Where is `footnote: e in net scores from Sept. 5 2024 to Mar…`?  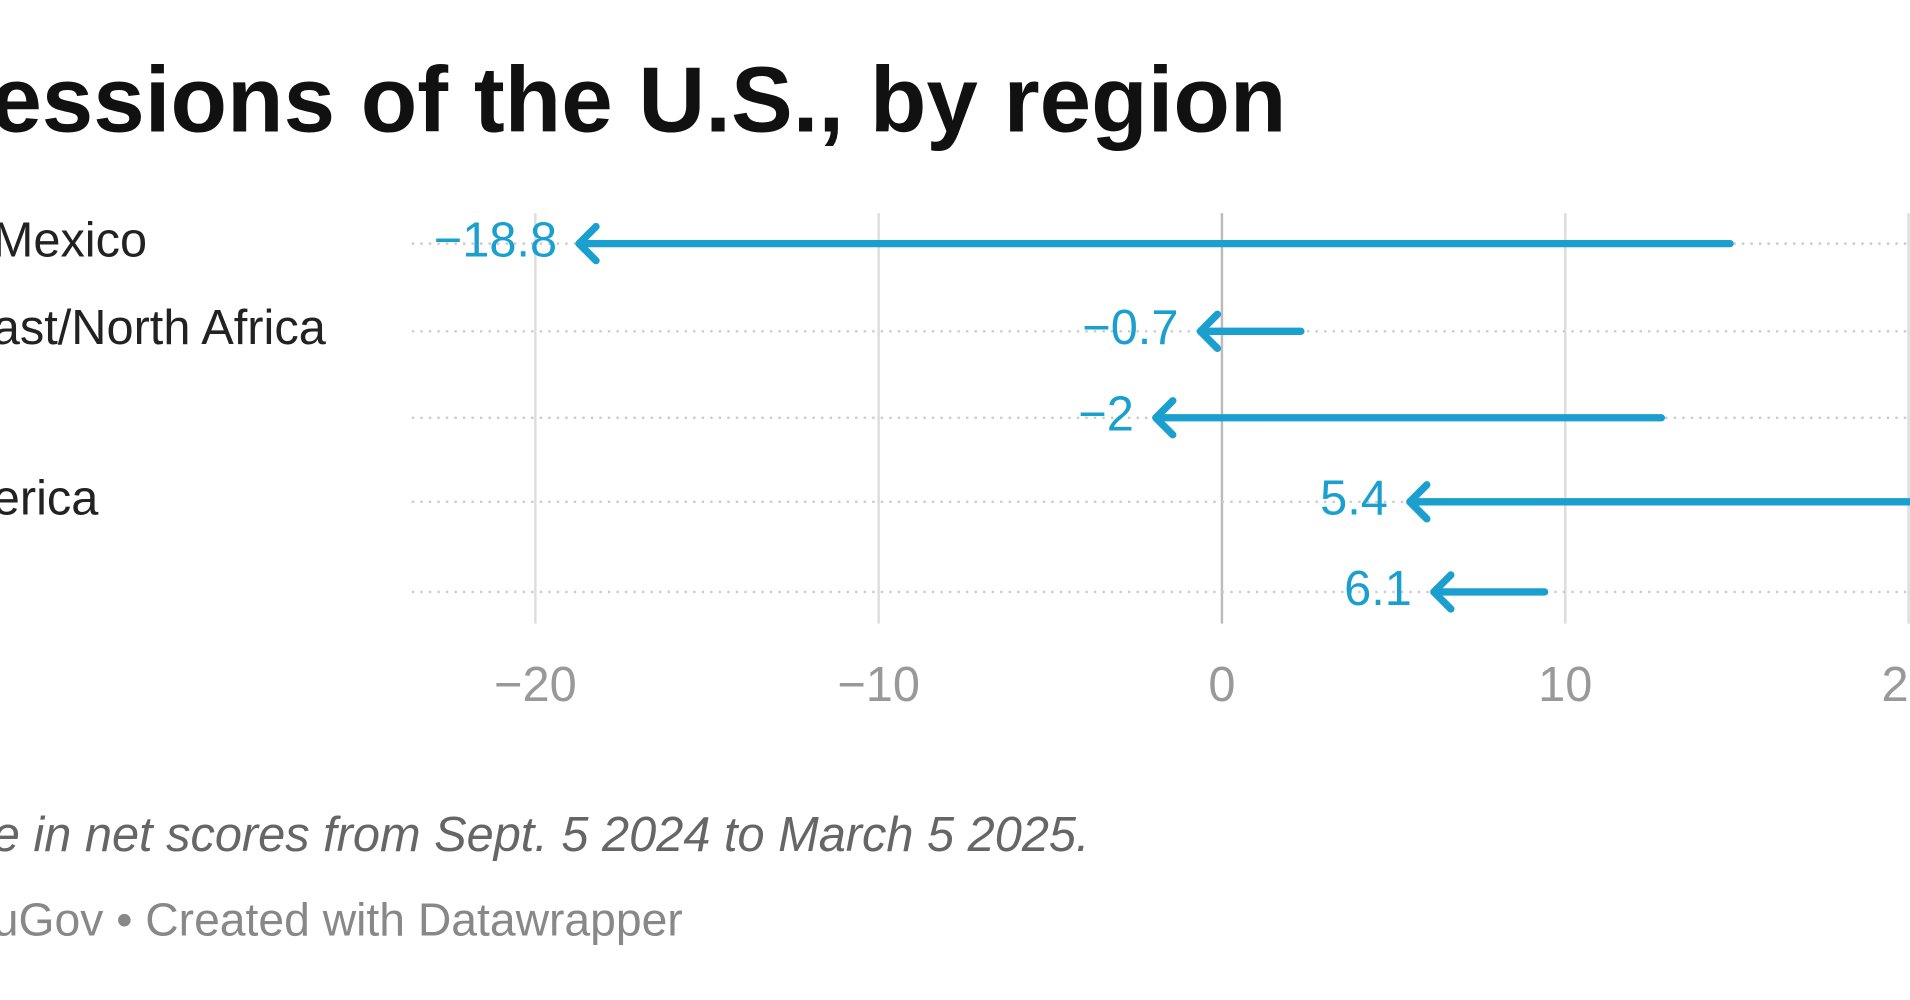 footnote: e in net scores from Sept. 5 2024 to Mar… is located at coordinates (545, 835).